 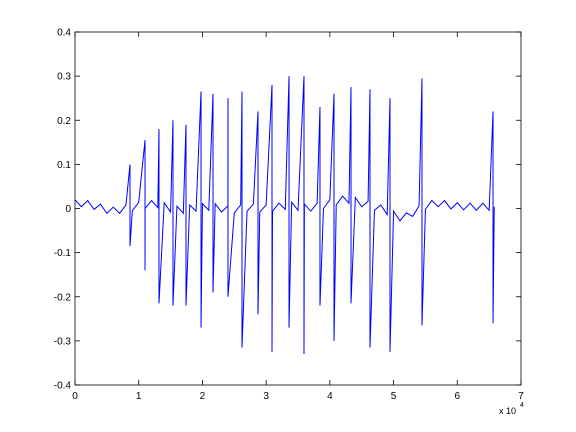 What do you see at coordinates (521, 396) in the screenshot?
I see `x-tick-label: 7` at bounding box center [521, 396].